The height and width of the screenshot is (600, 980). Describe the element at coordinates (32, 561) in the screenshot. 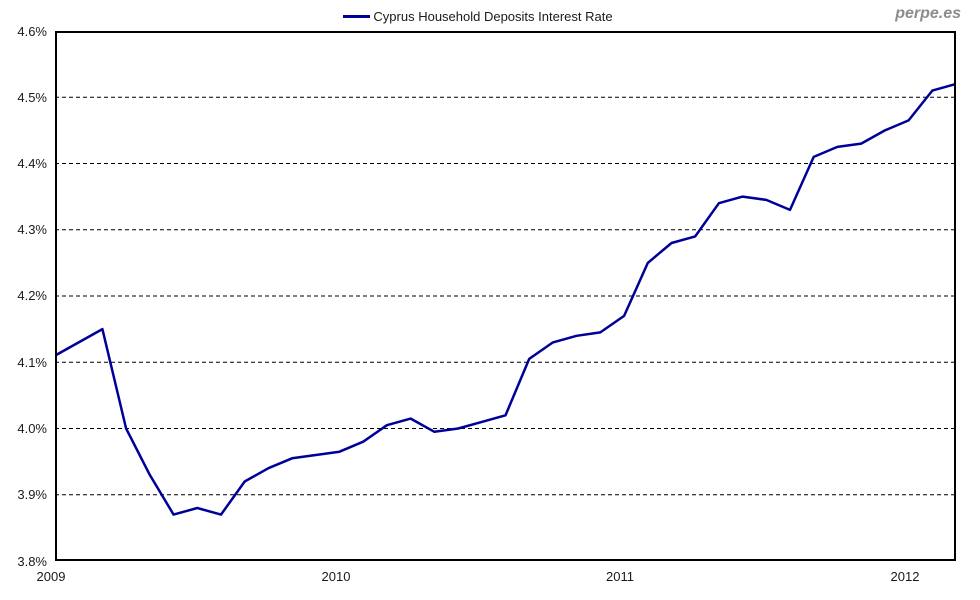

I see `y-tick-label: 3.8%` at that location.